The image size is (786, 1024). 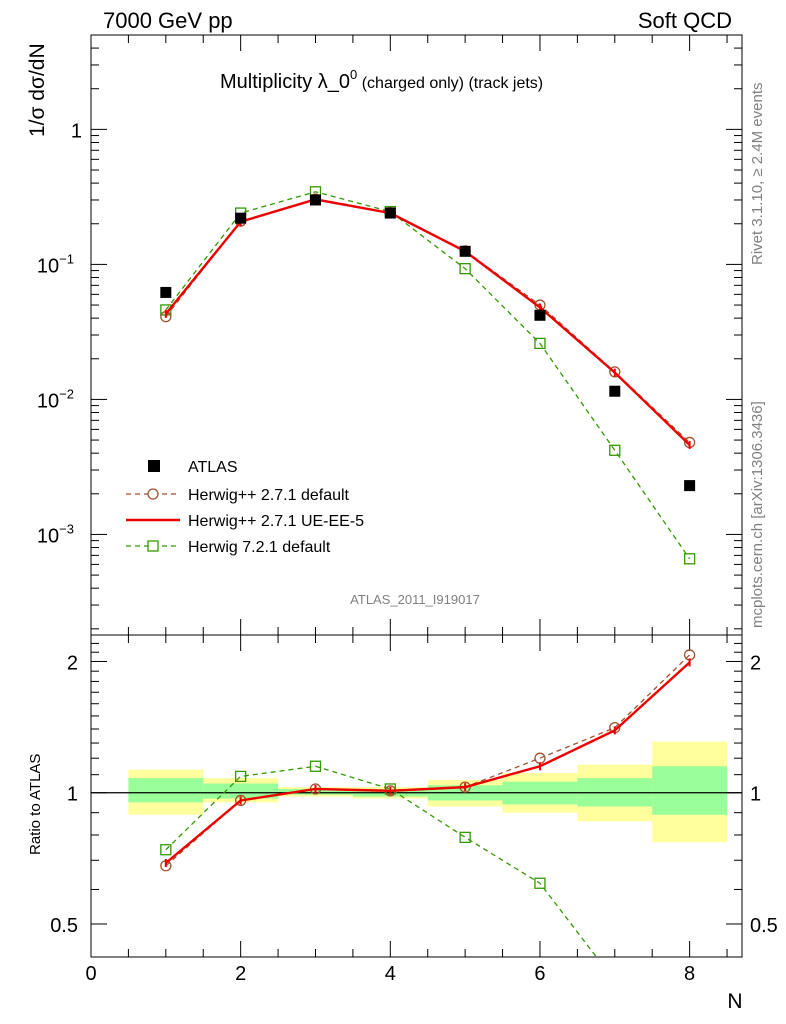 What do you see at coordinates (390, 974) in the screenshot?
I see `x-tick-label: 4` at bounding box center [390, 974].